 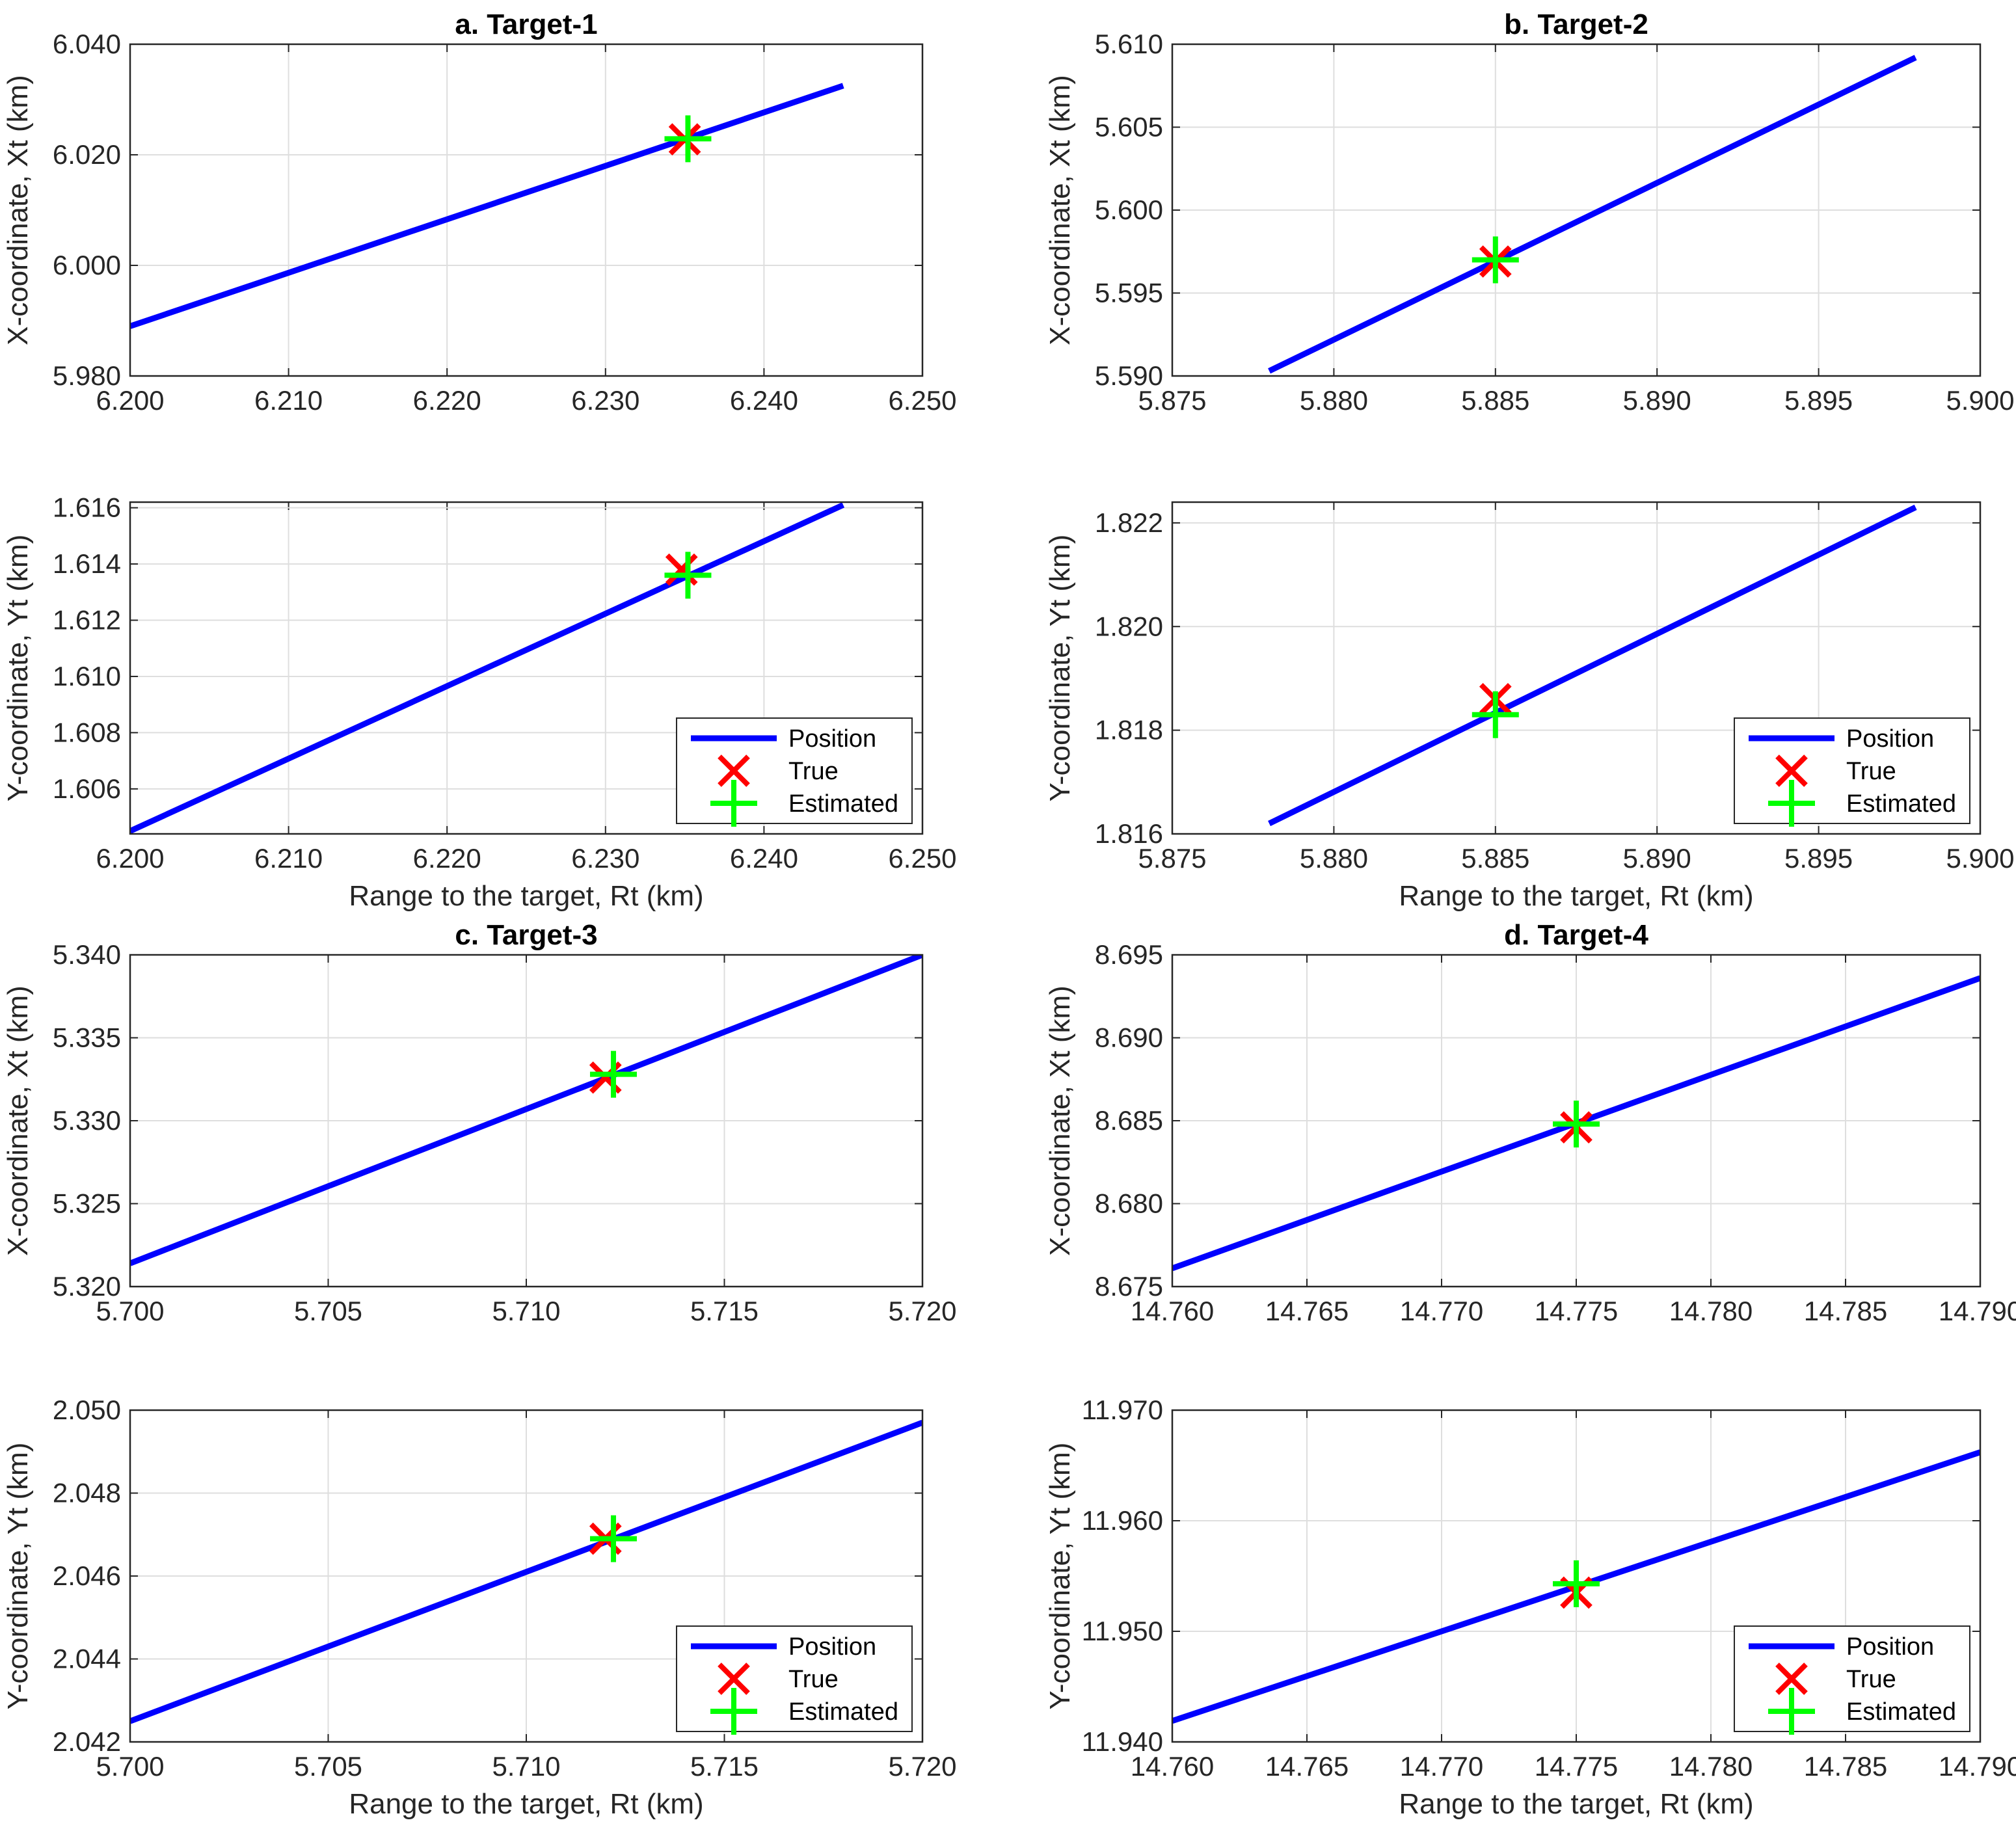 I want to click on x-tick-label: 5.875, so click(x=1172, y=859).